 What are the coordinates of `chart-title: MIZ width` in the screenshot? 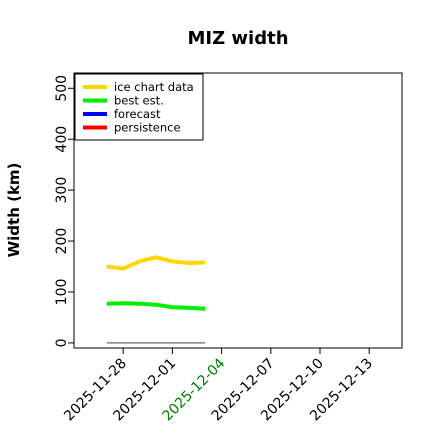 It's located at (237, 38).